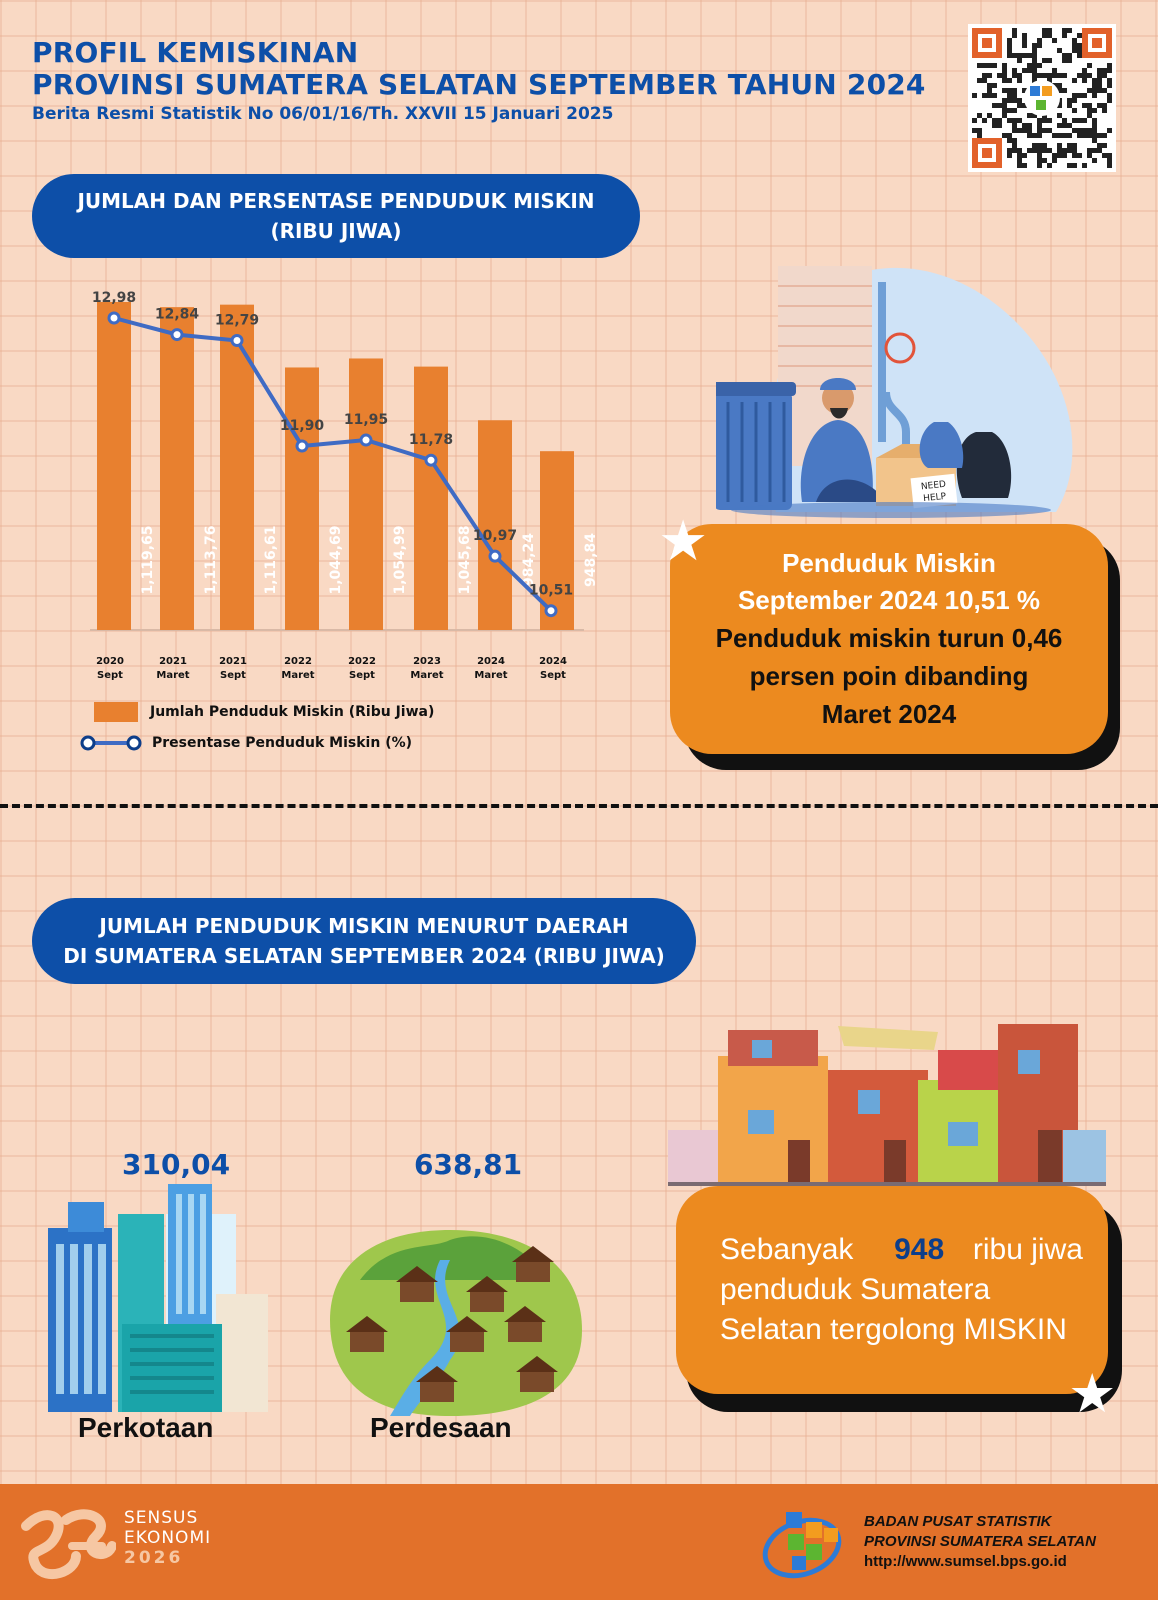 The height and width of the screenshot is (1600, 1158). What do you see at coordinates (116, 712) in the screenshot?
I see `legend-bar-swatch` at bounding box center [116, 712].